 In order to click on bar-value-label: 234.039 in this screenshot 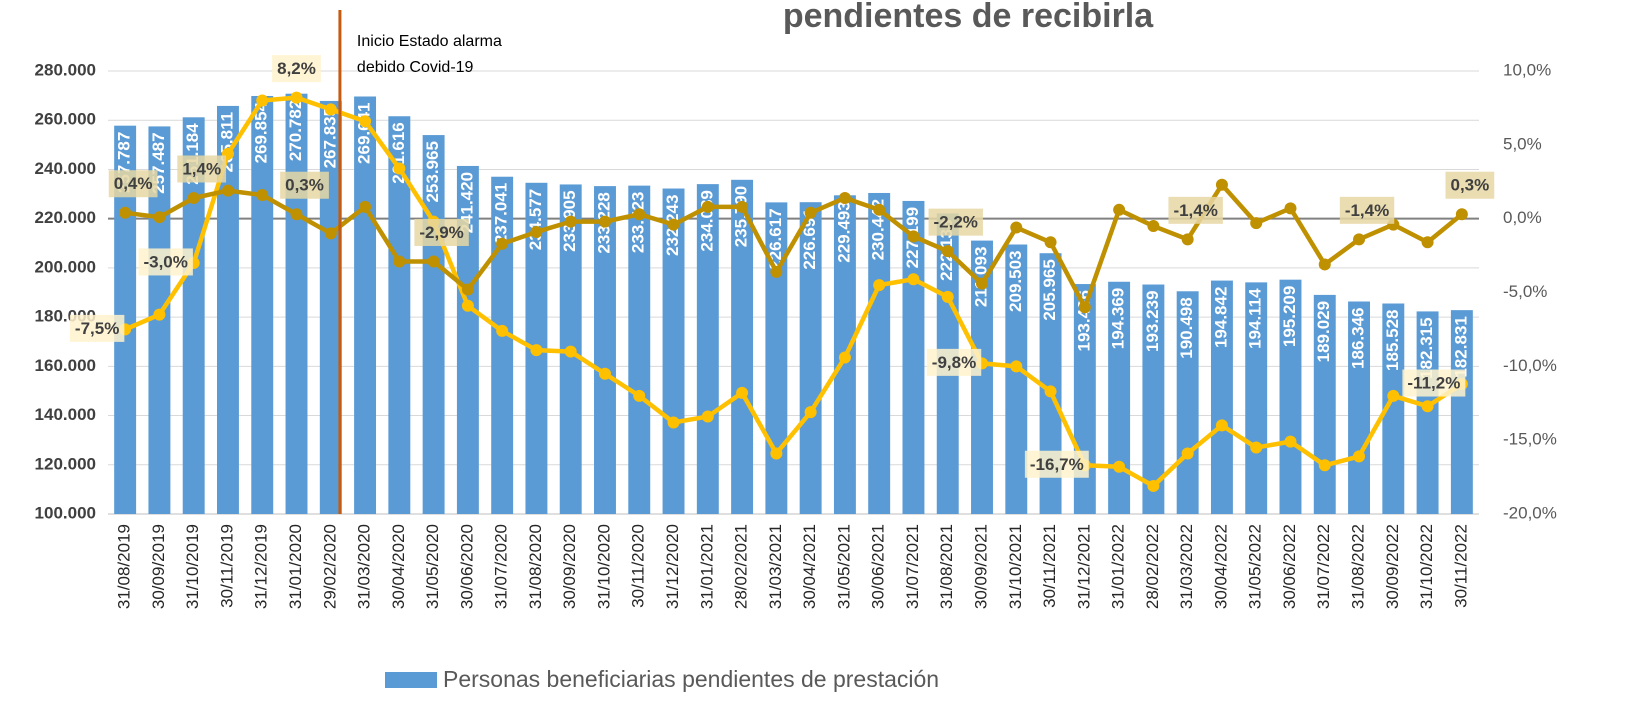, I will do `click(706, 220)`.